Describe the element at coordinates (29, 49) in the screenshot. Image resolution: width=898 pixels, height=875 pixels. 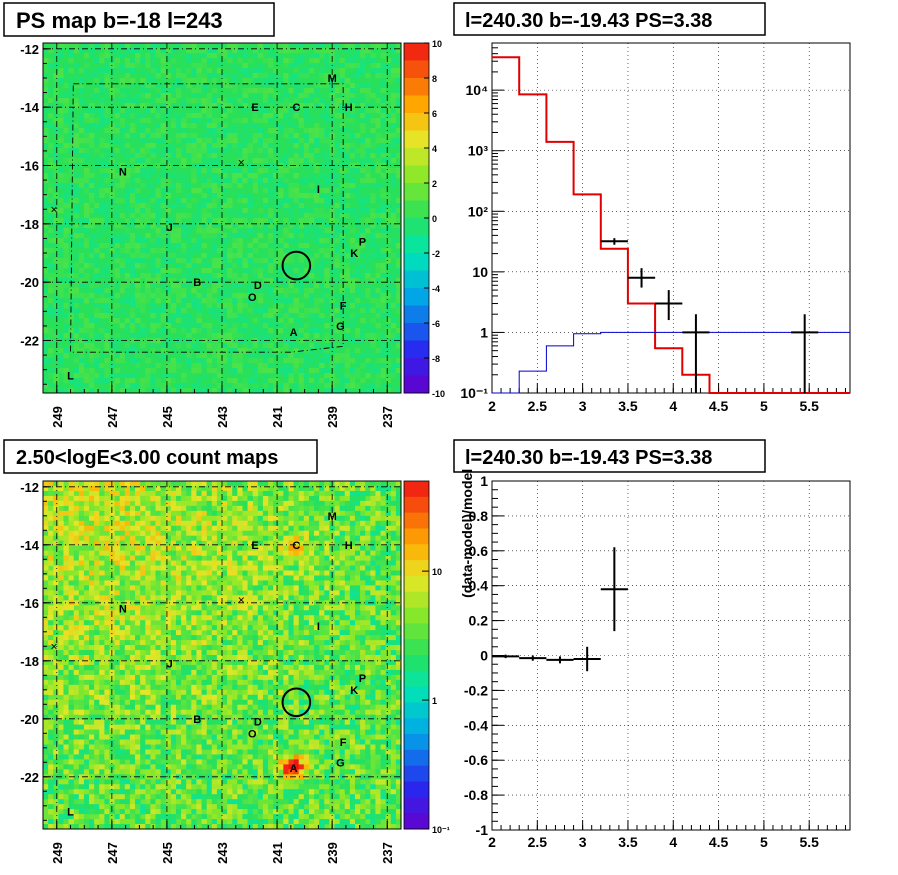
I see `y-tick-label: -12` at that location.